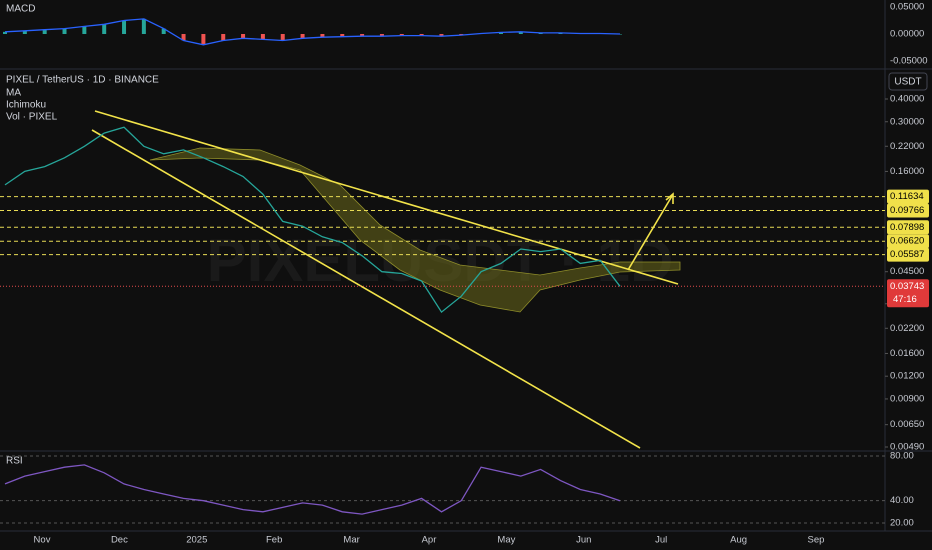 This screenshot has height=550, width=932. I want to click on currency-button, so click(908, 81).